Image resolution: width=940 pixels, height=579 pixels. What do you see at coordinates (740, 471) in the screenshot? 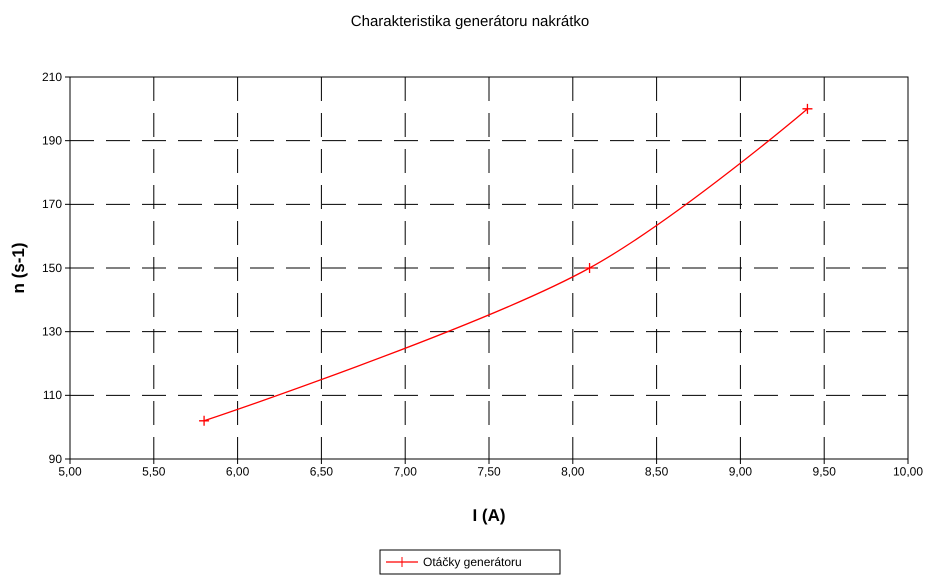
I see `x-tick-label: 9,00` at bounding box center [740, 471].